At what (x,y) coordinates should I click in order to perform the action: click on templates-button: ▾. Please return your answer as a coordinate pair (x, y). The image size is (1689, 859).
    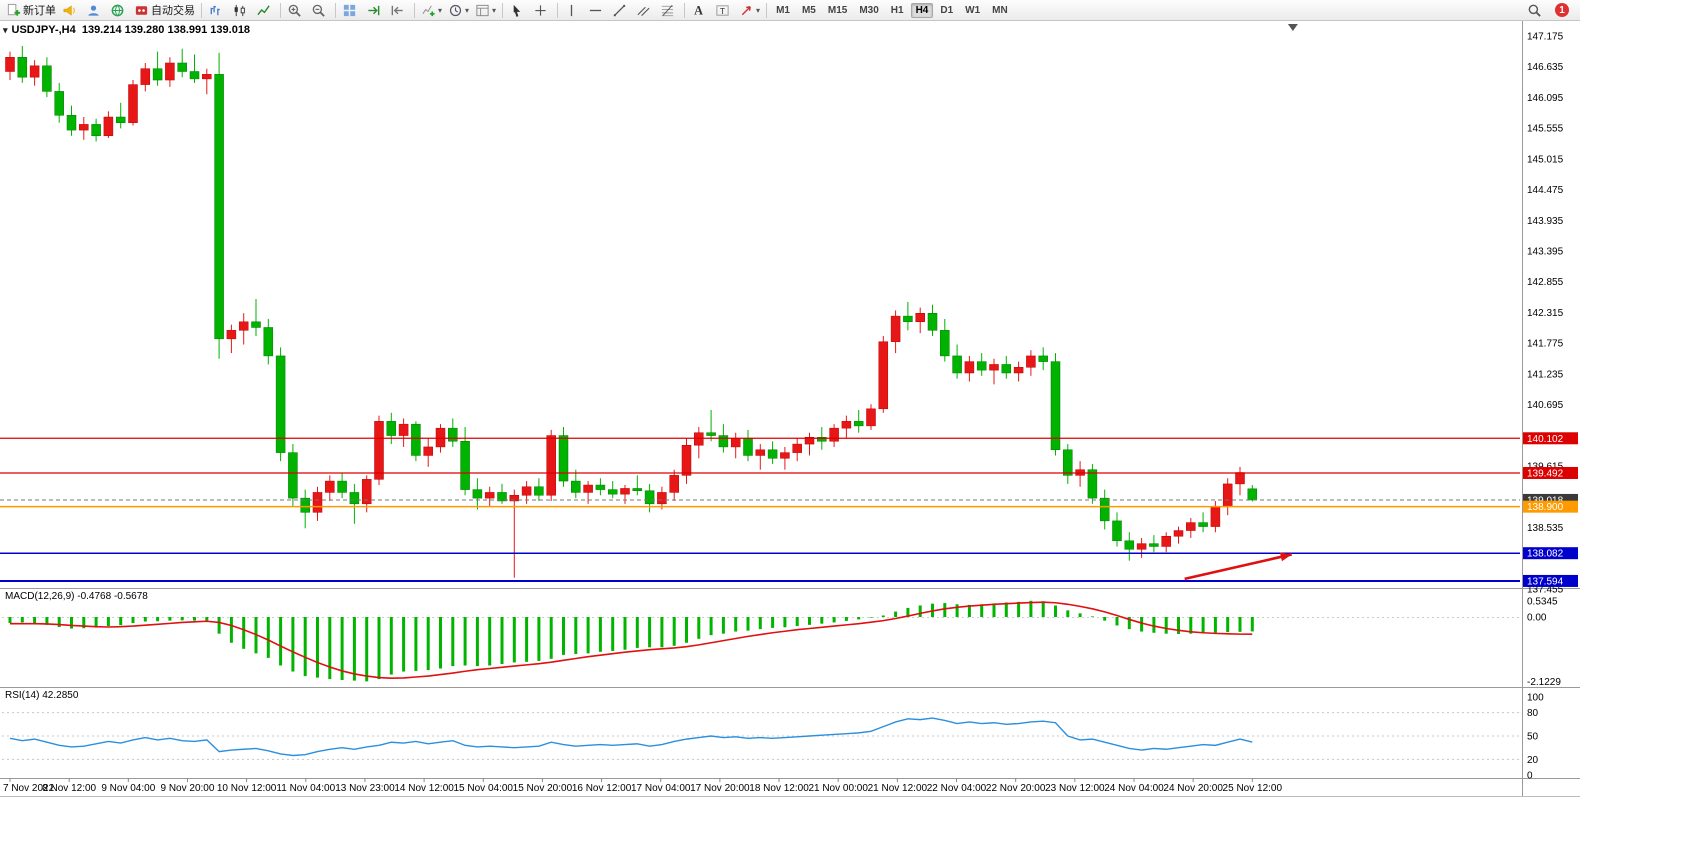
    Looking at the image, I should click on (485, 10).